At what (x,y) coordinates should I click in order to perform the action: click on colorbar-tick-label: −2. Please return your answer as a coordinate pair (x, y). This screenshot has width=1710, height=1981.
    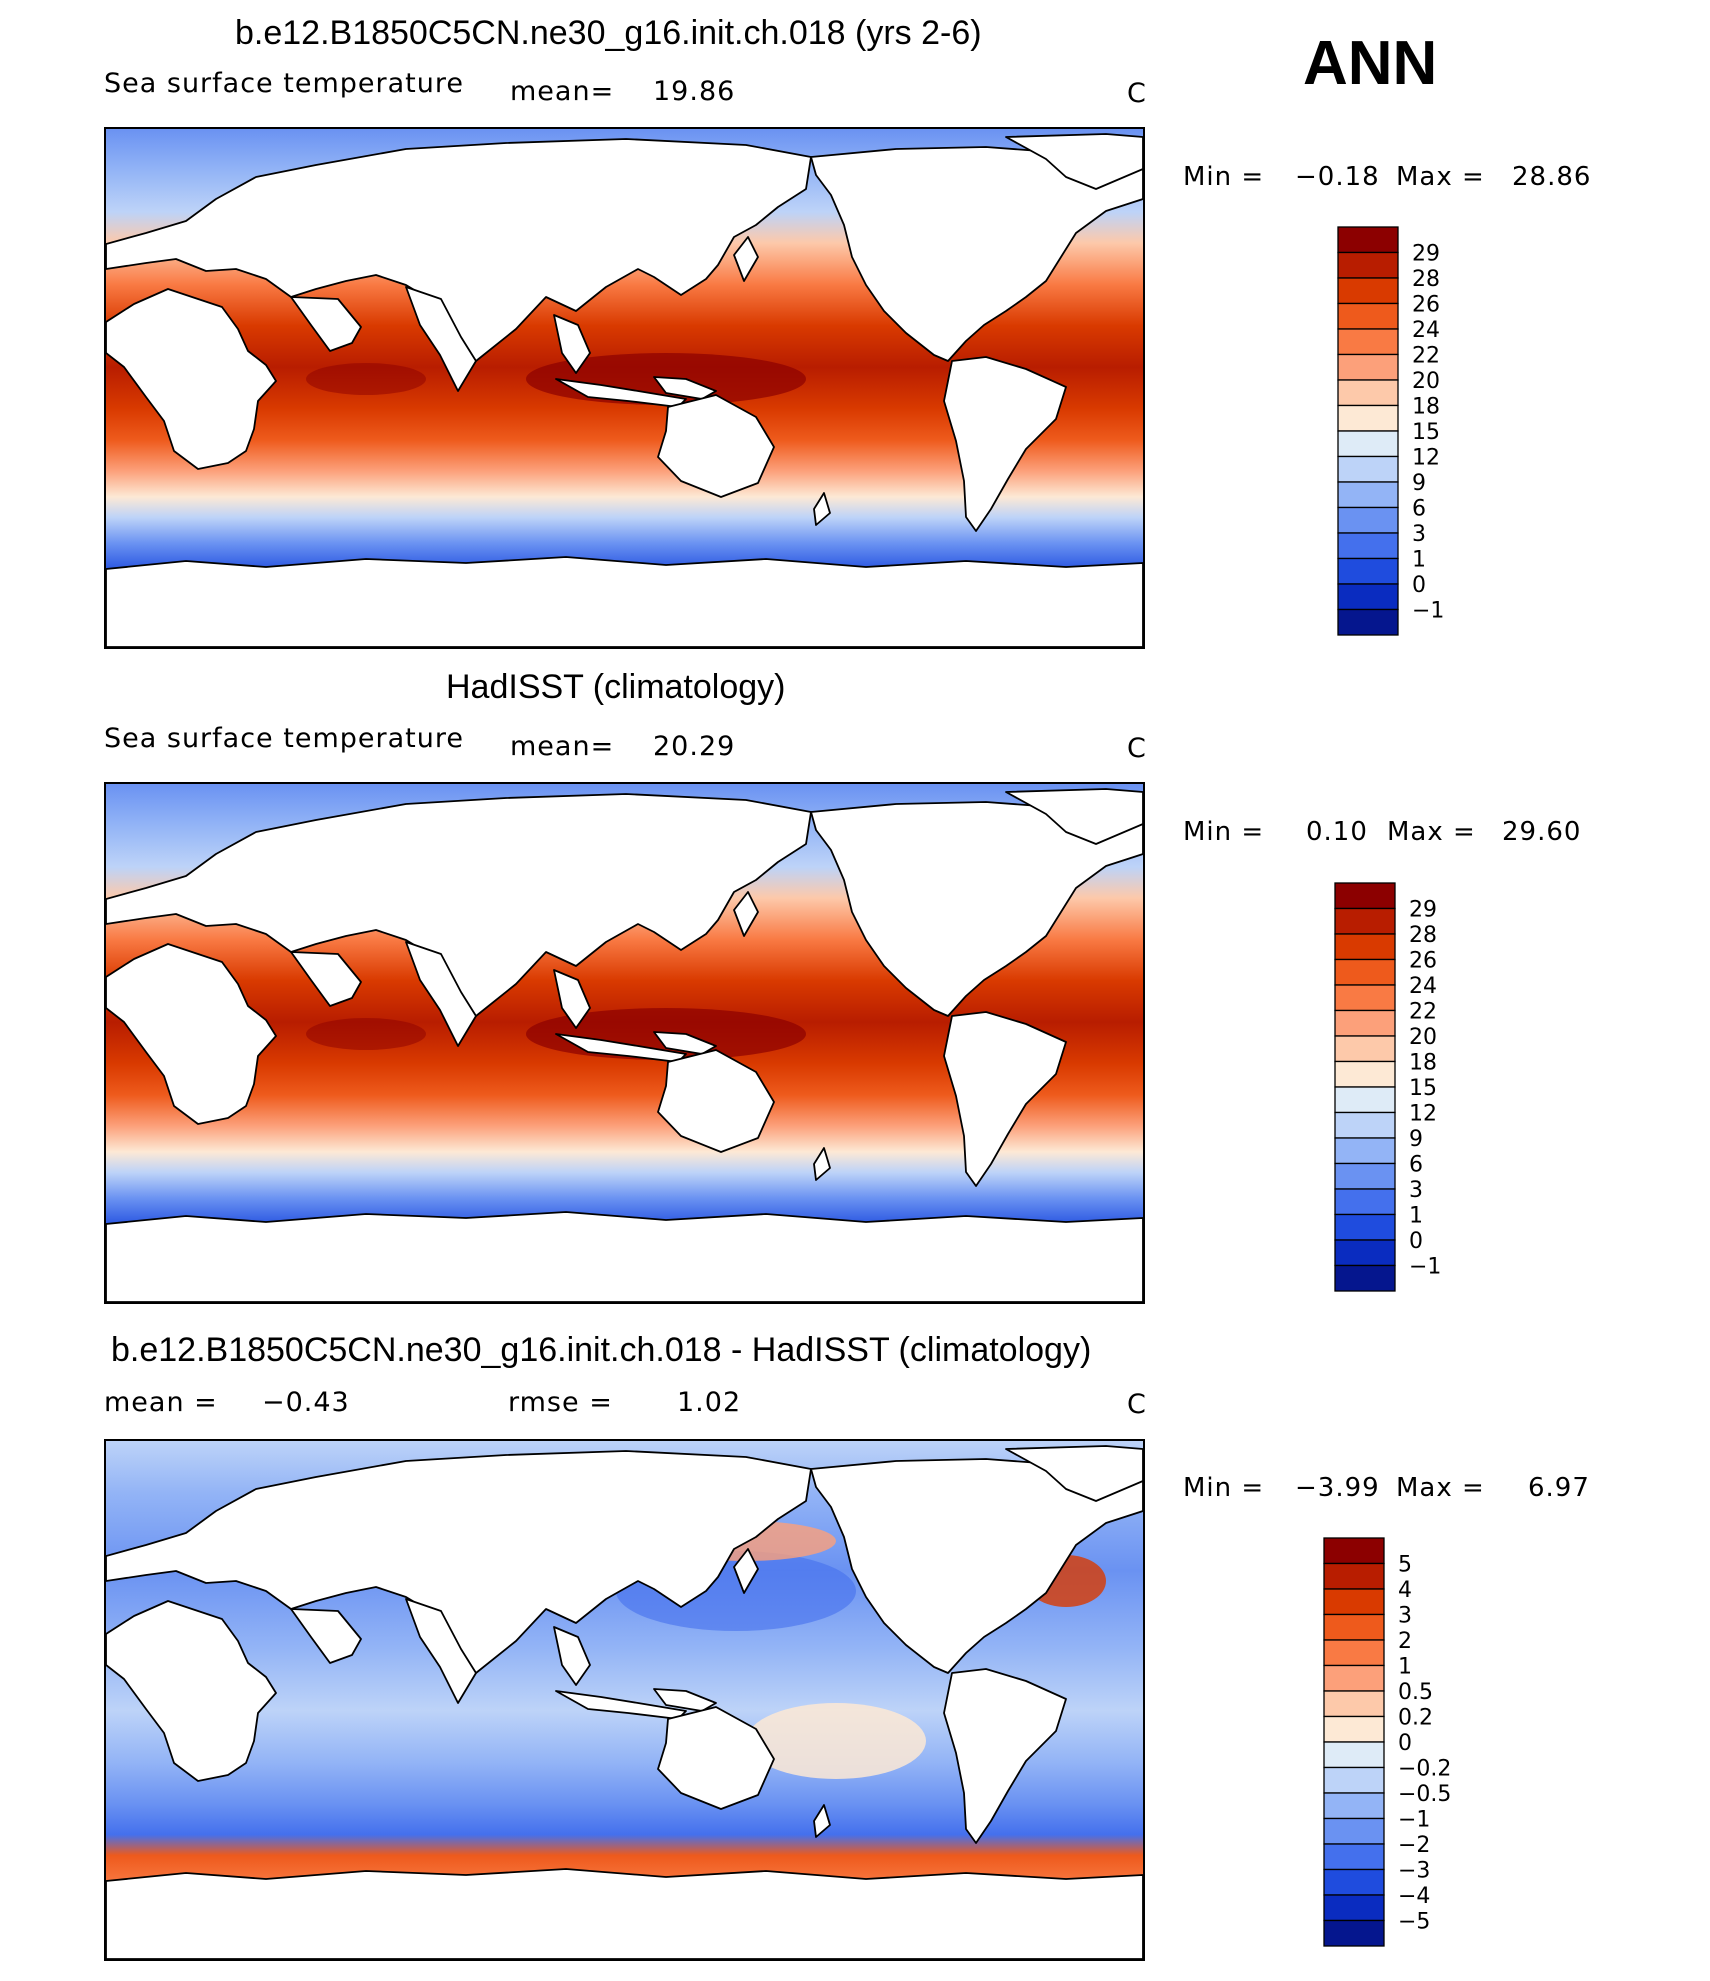
    Looking at the image, I should click on (1414, 1845).